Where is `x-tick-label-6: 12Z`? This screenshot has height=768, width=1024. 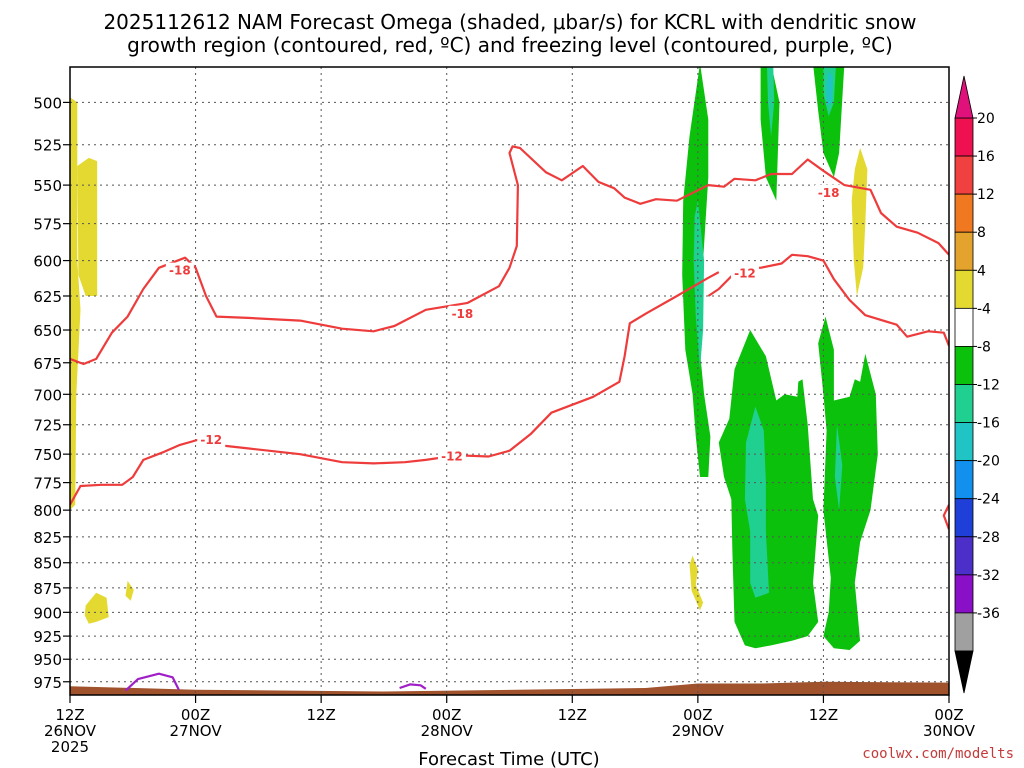 x-tick-label-6: 12Z is located at coordinates (823, 715).